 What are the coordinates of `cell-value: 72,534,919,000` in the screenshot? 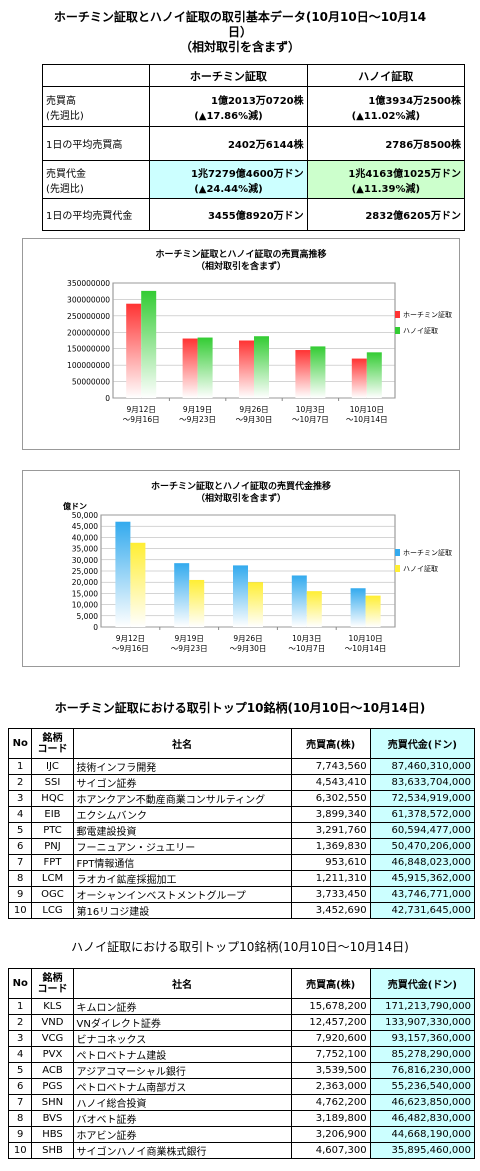 It's located at (422, 798).